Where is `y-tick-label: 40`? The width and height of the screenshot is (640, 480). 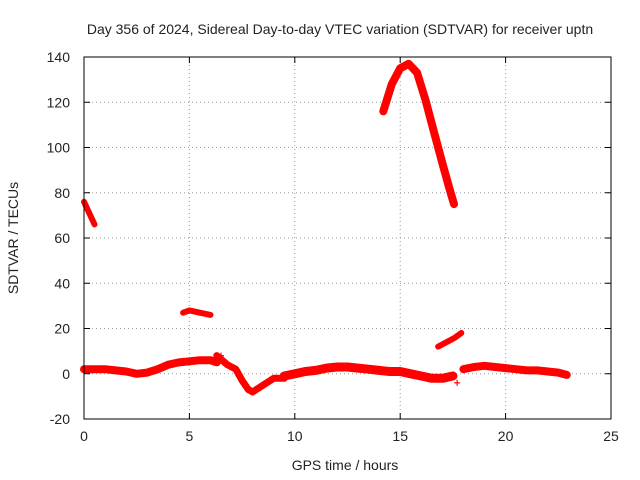
y-tick-label: 40 is located at coordinates (62, 283).